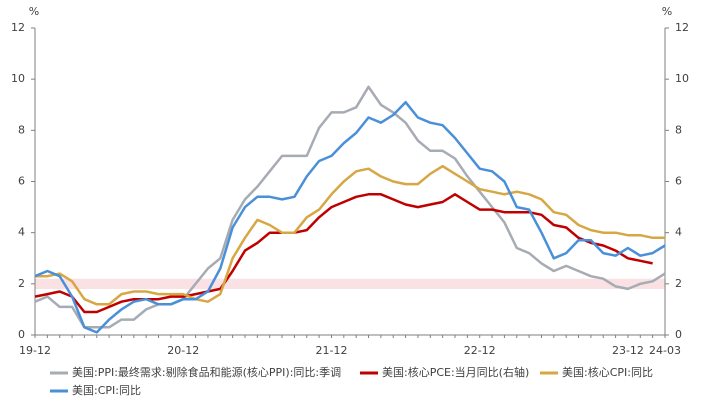 This screenshot has height=405, width=717. I want to click on y2-tick-label: 10, so click(682, 78).